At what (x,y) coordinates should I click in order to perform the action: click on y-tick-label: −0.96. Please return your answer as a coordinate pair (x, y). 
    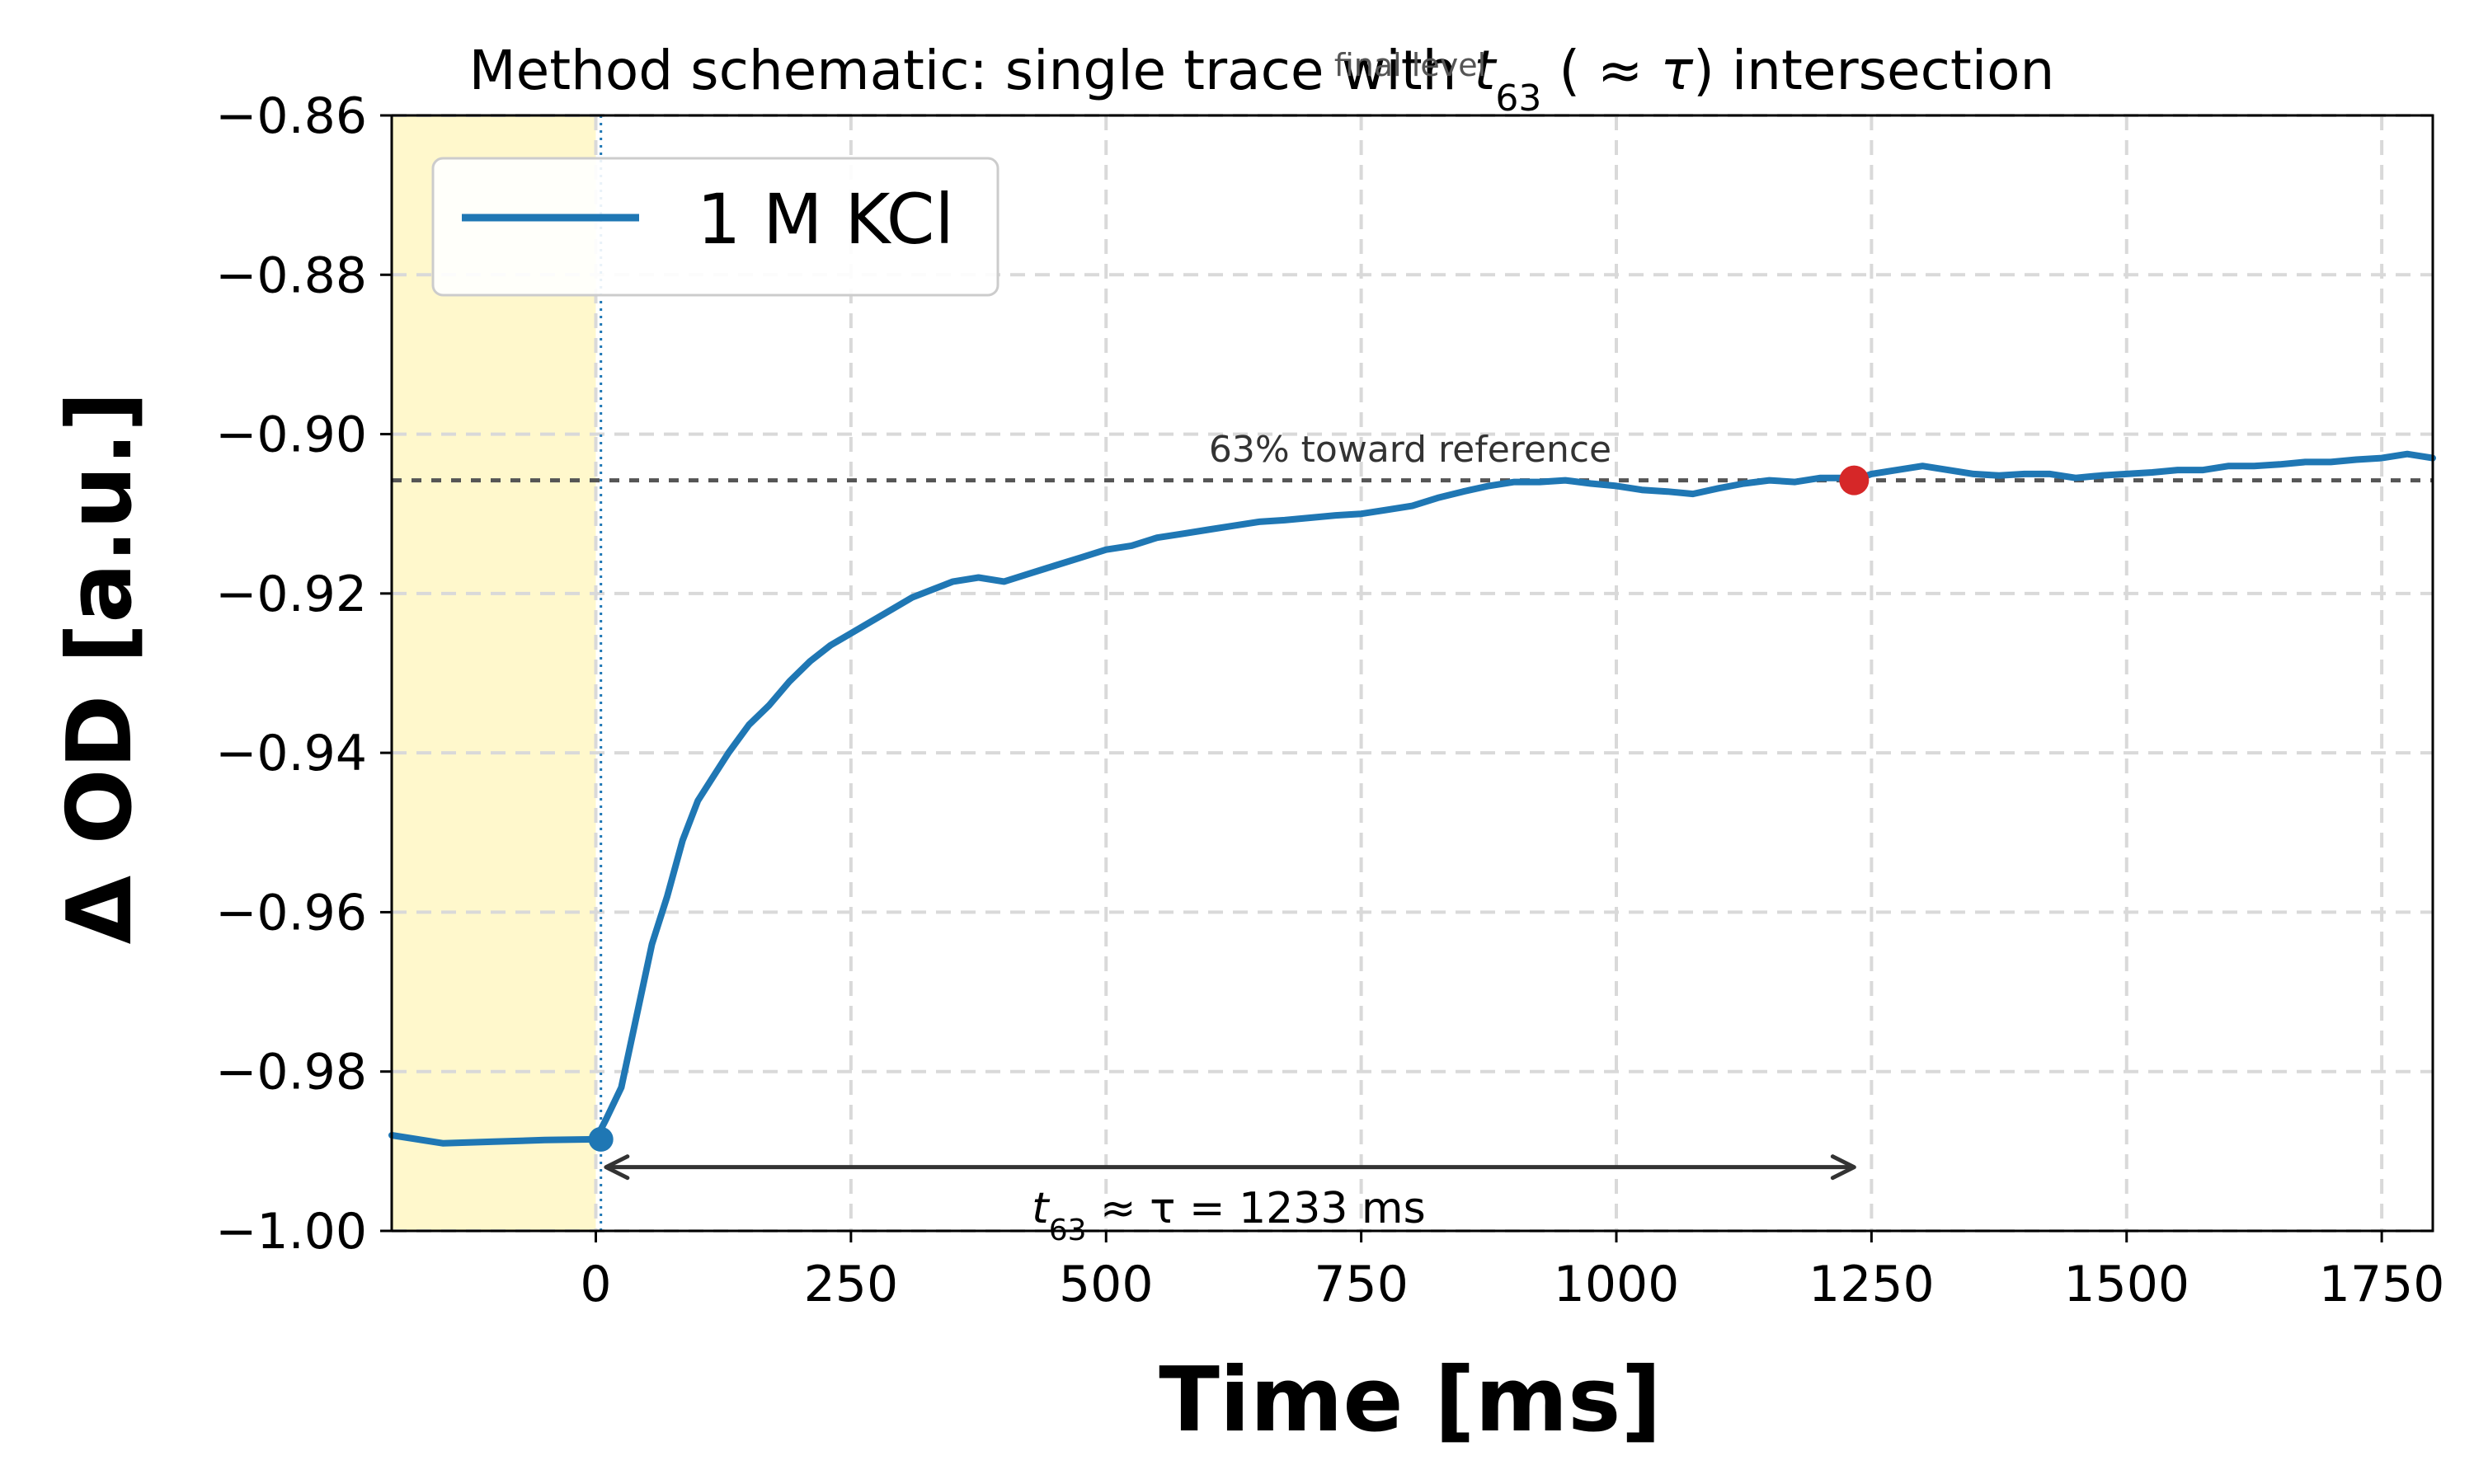
    Looking at the image, I should click on (291, 913).